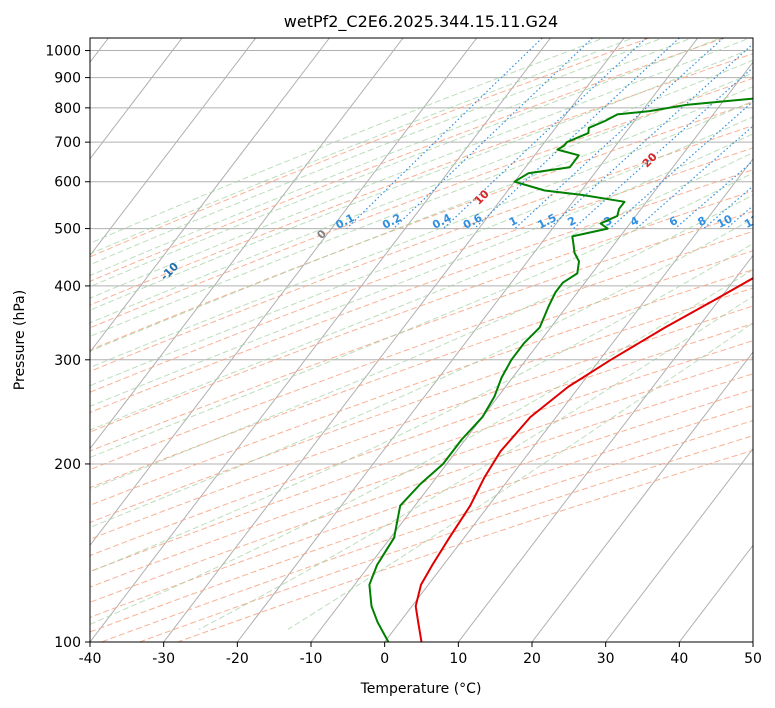 The height and width of the screenshot is (708, 775). Describe the element at coordinates (679, 659) in the screenshot. I see `x-tick-label: 40` at that location.